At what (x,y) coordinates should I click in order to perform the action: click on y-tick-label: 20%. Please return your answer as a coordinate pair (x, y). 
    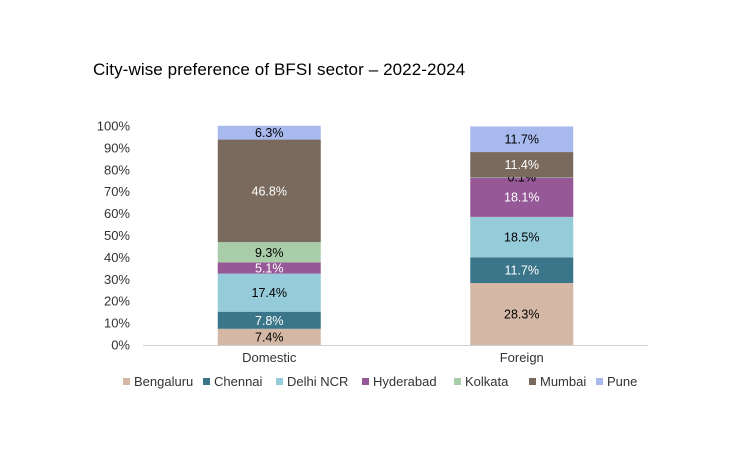
    Looking at the image, I should click on (117, 301).